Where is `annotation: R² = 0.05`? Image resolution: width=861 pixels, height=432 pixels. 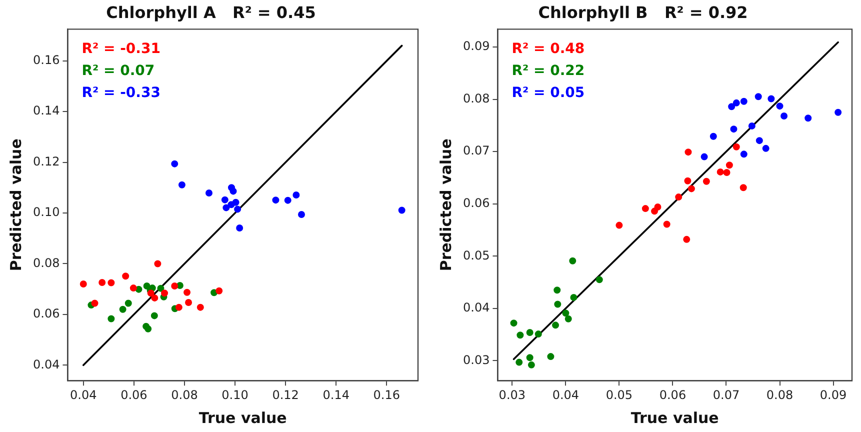
annotation: R² = 0.05 is located at coordinates (548, 92).